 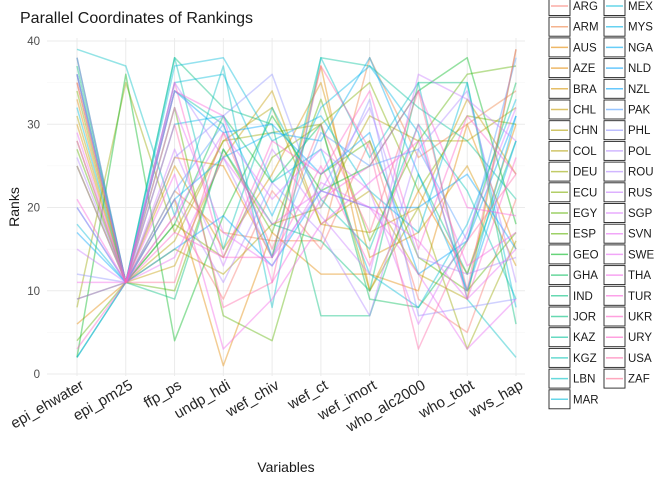 I want to click on legend-label: LBN, so click(x=584, y=380).